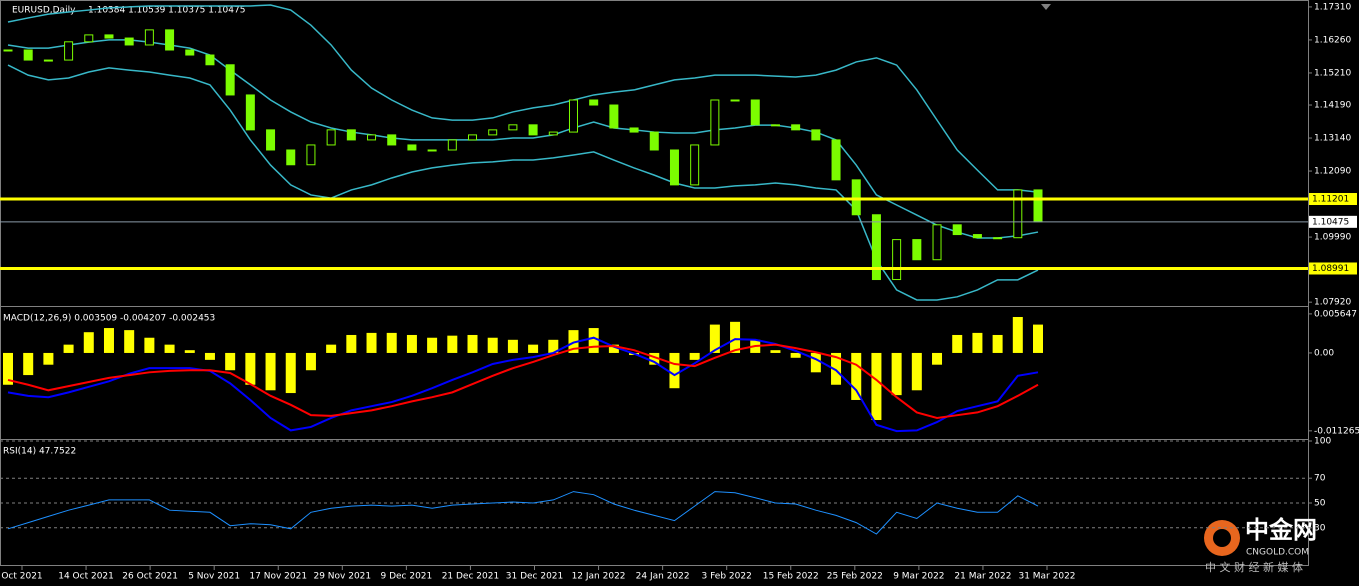 Image resolution: width=1359 pixels, height=586 pixels. What do you see at coordinates (1330, 200) in the screenshot?
I see `price-tag-label: 1.11201` at bounding box center [1330, 200].